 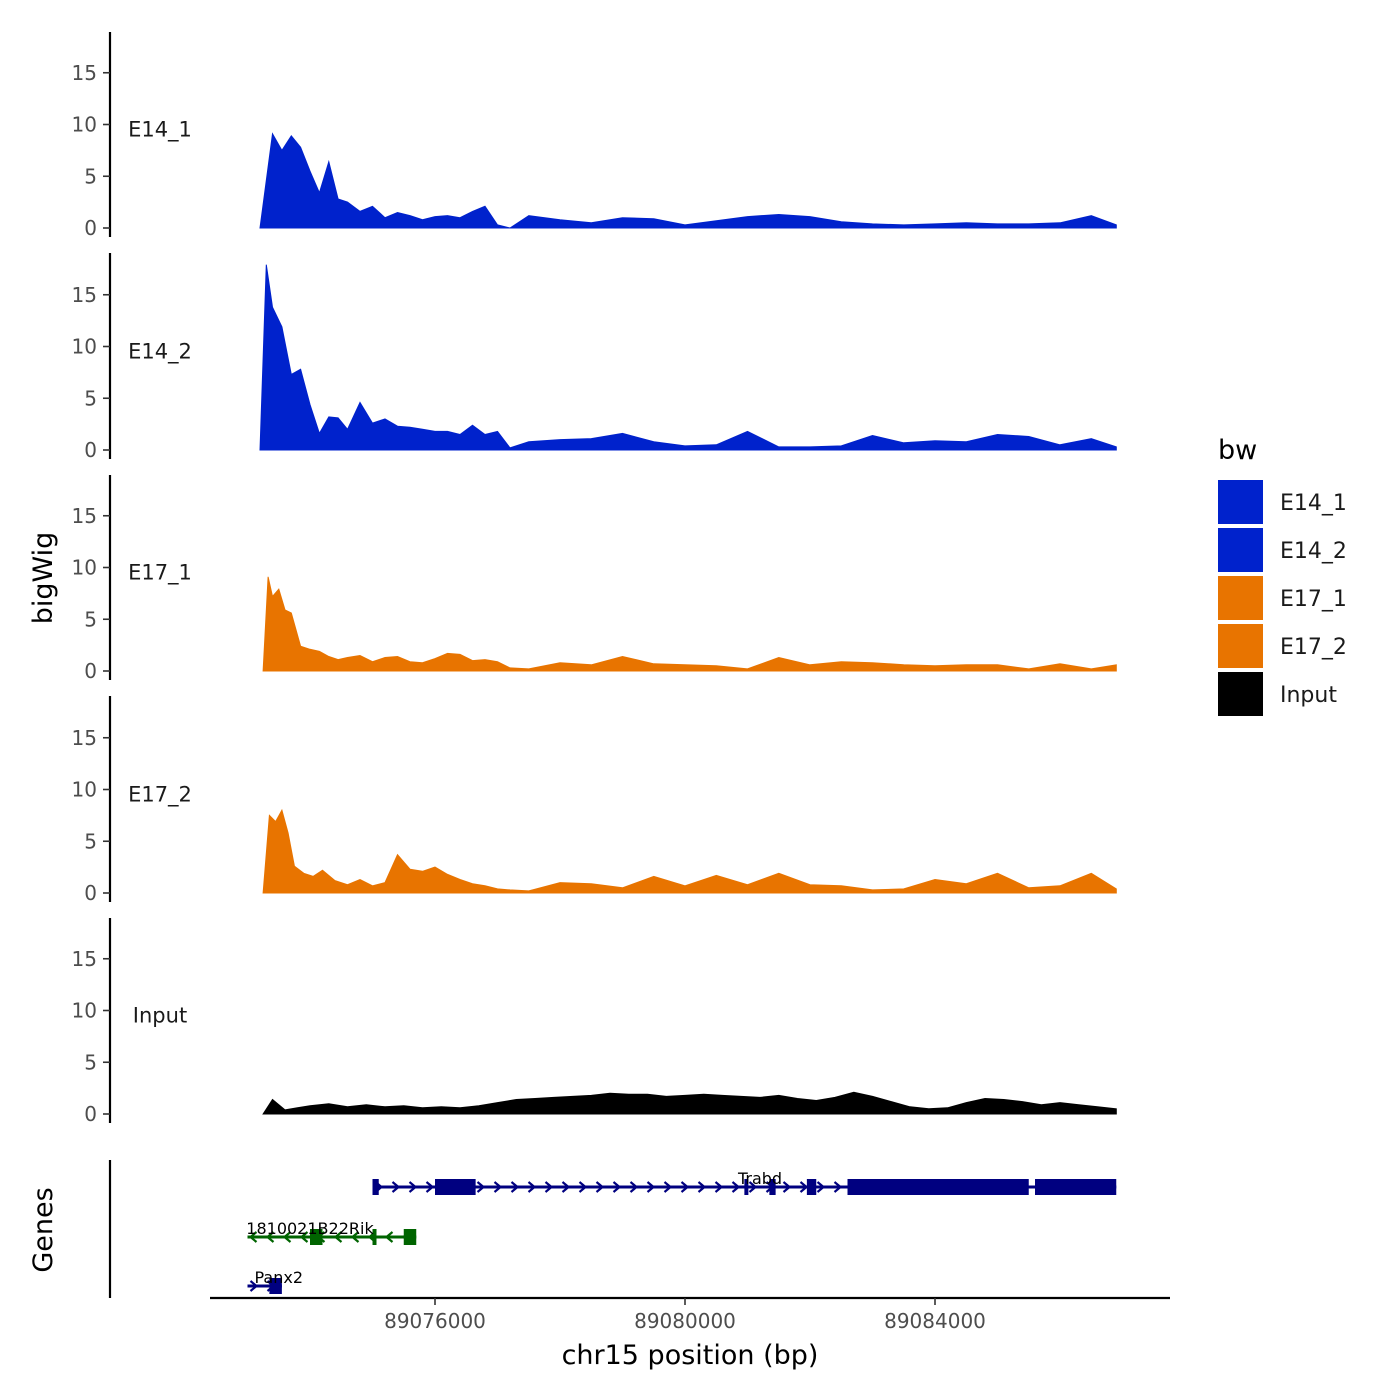 What do you see at coordinates (435, 1321) in the screenshot?
I see `x-tick-label: 89076000` at bounding box center [435, 1321].